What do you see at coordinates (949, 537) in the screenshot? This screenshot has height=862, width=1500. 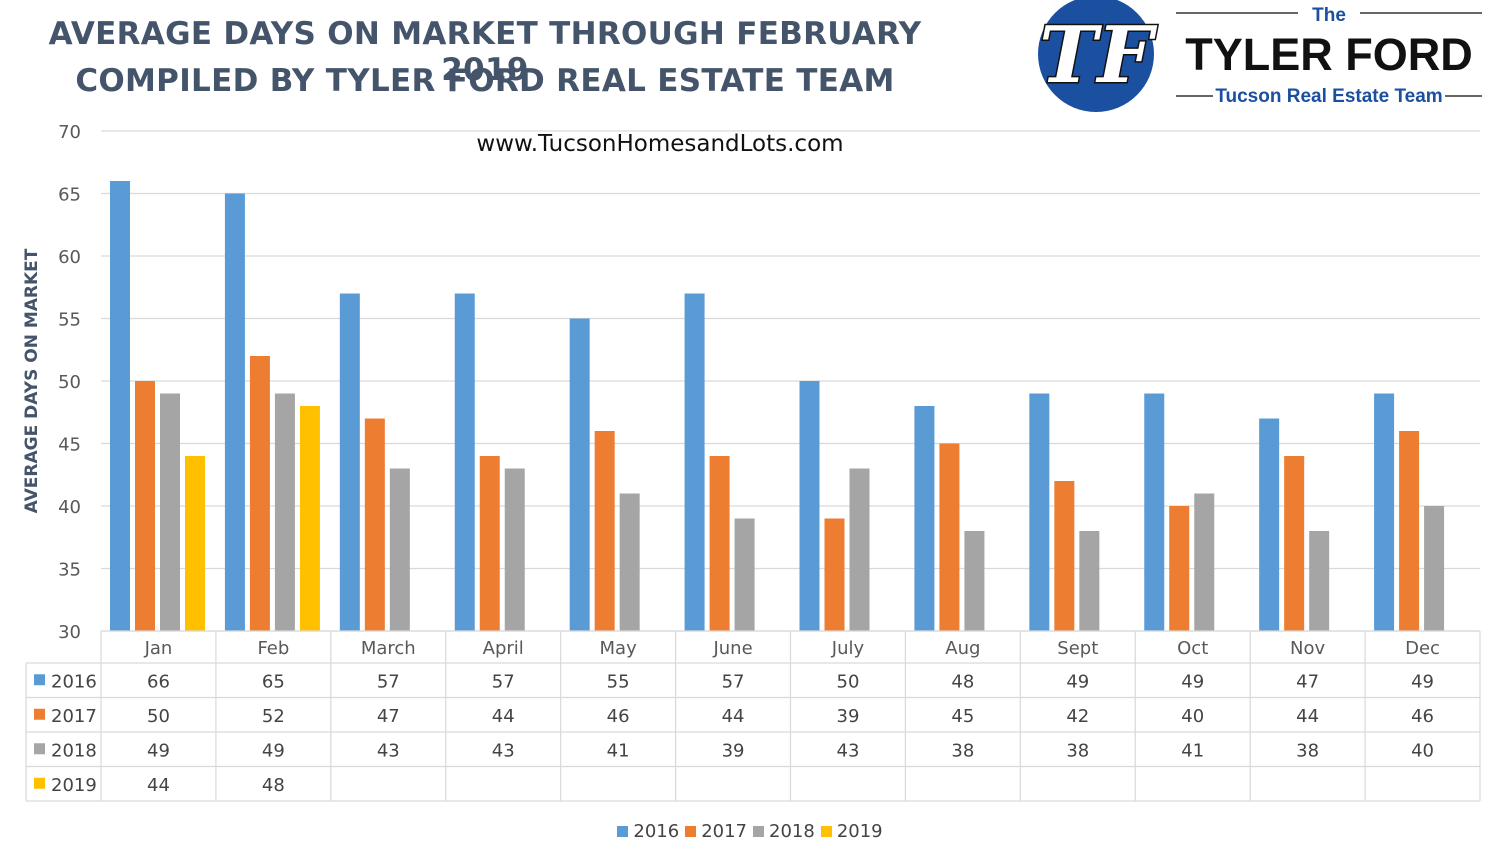 I see `bar-2017-aug` at bounding box center [949, 537].